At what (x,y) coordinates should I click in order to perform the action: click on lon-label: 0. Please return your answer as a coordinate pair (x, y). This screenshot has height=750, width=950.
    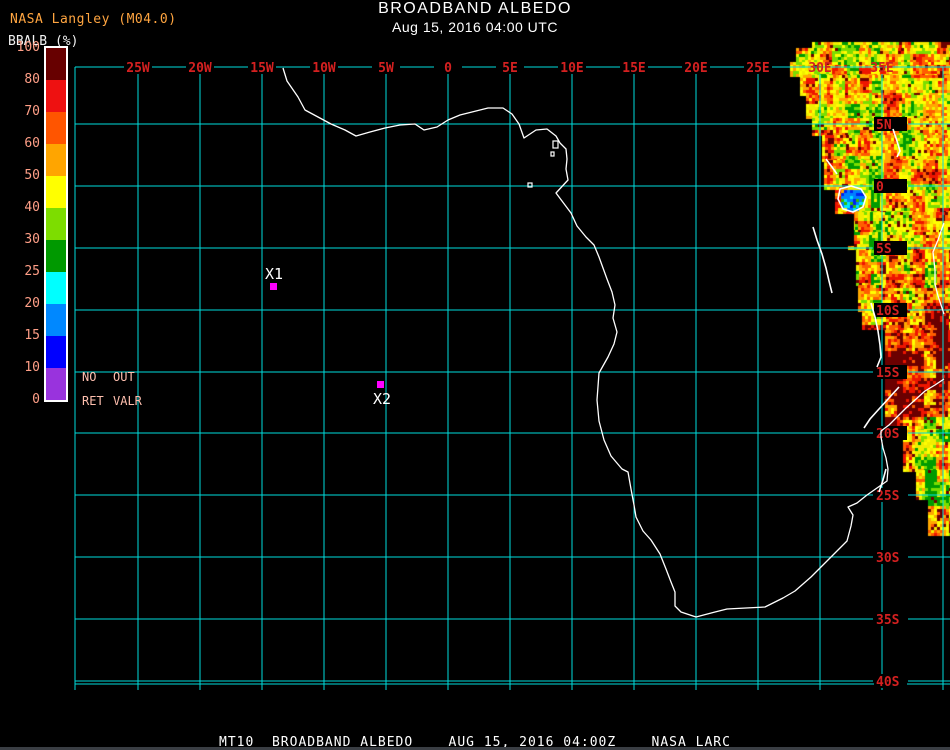
    Looking at the image, I should click on (448, 68).